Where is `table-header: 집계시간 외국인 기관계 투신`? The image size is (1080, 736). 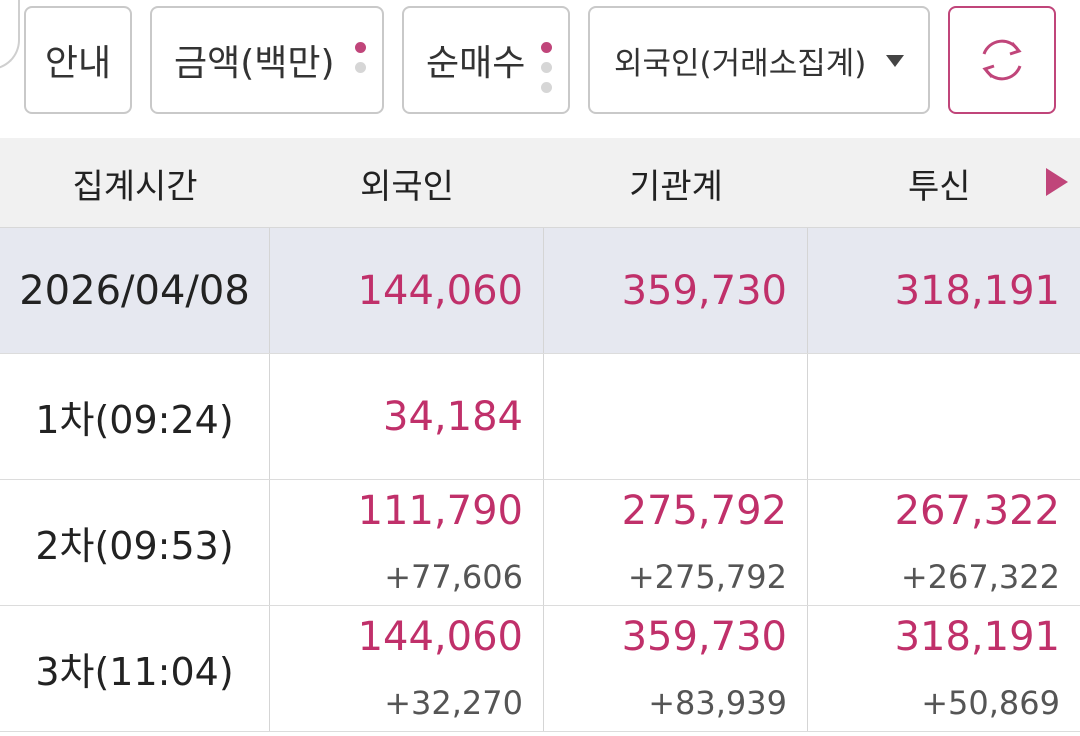
table-header: 집계시간 외국인 기관계 투신 is located at coordinates (540, 183).